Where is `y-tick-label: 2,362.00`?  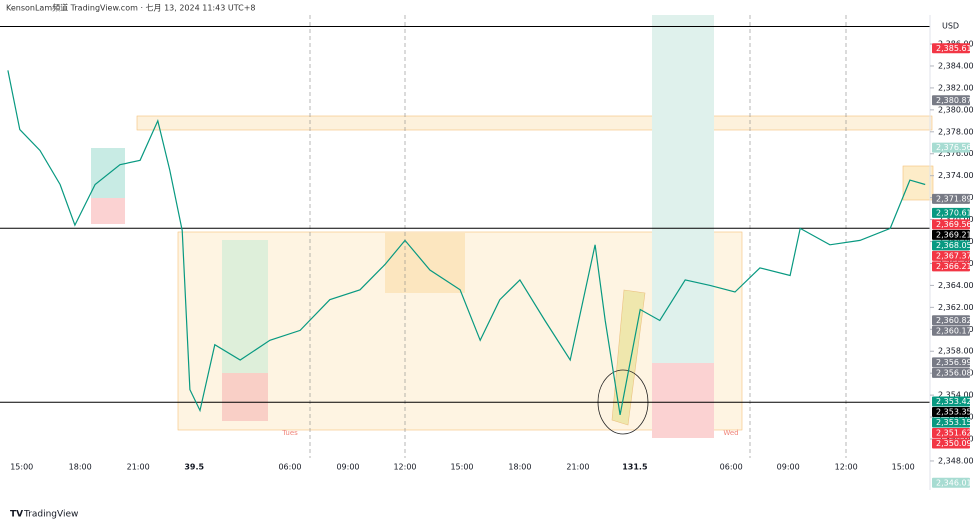
y-tick-label: 2,362.00 is located at coordinates (956, 307).